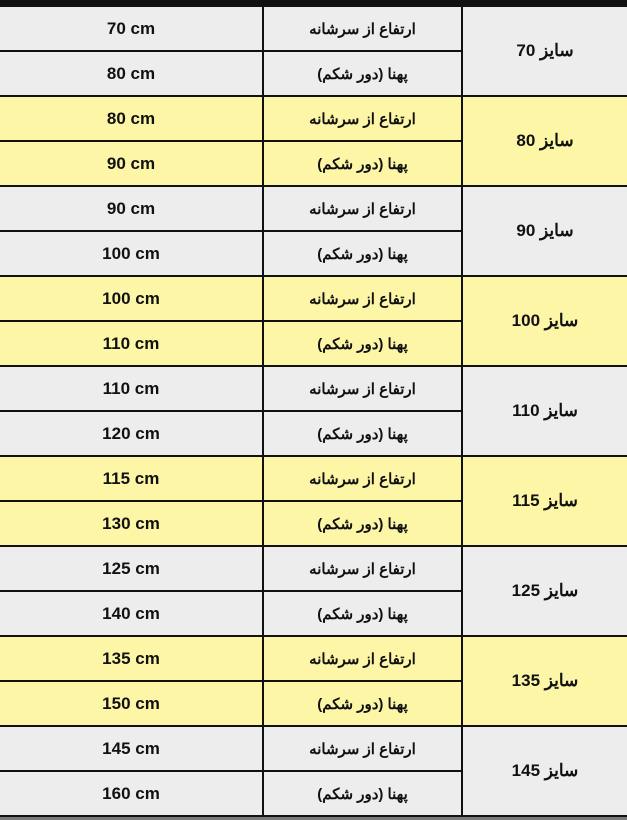  I want to click on width-value: 100 cm, so click(132, 253).